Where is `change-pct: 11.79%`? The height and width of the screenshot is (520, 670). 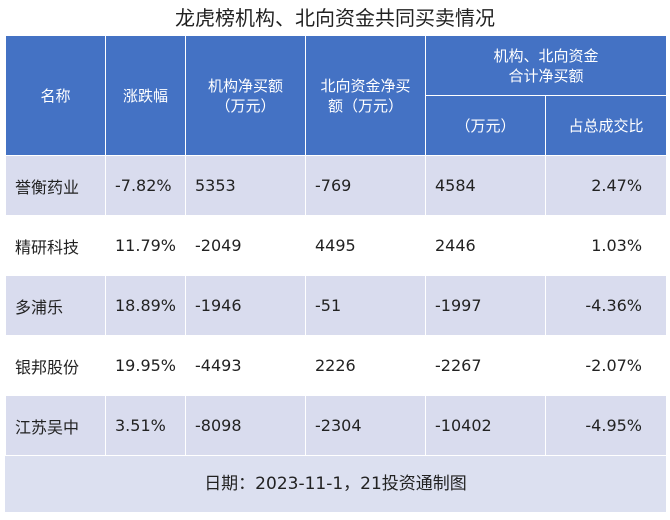
change-pct: 11.79% is located at coordinates (145, 245).